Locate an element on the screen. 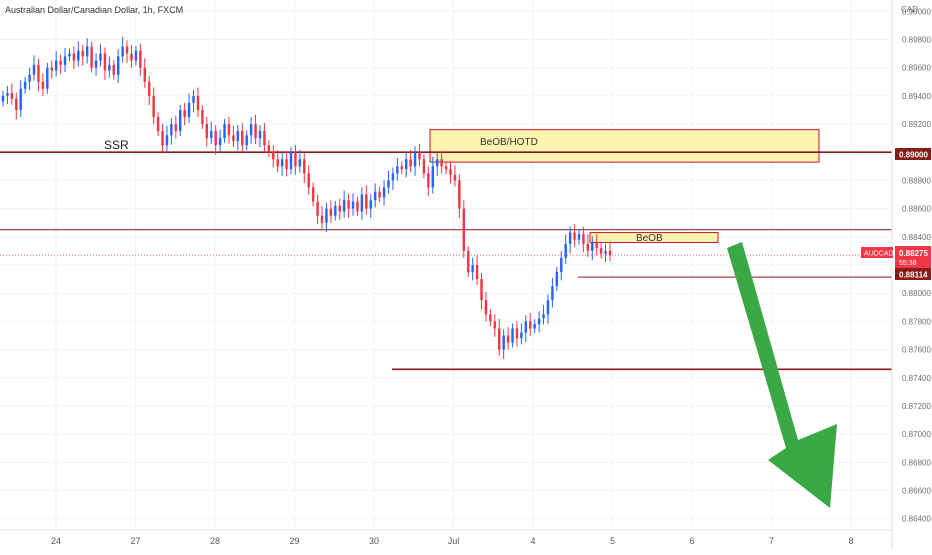  symbol-tag-text: AUDCAD is located at coordinates (879, 254).